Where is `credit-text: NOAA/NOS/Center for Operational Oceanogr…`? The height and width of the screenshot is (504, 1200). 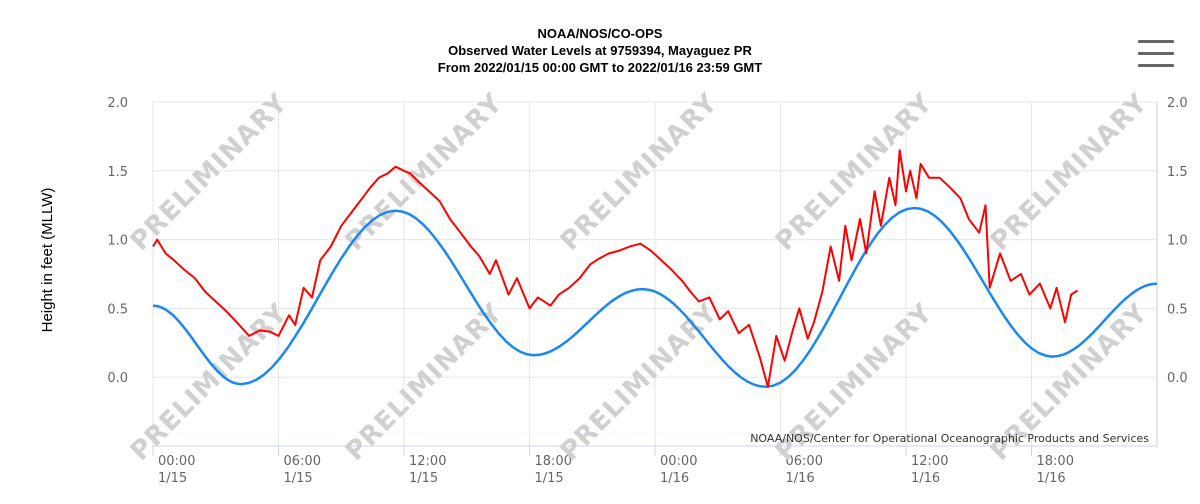 credit-text: NOAA/NOS/Center for Operational Oceanogr… is located at coordinates (949, 438).